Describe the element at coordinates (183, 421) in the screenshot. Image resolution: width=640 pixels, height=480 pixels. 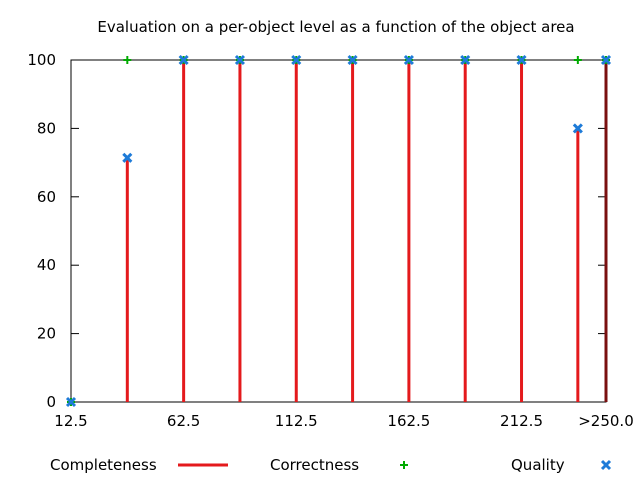
I see `x-tick-label: 62.5` at that location.